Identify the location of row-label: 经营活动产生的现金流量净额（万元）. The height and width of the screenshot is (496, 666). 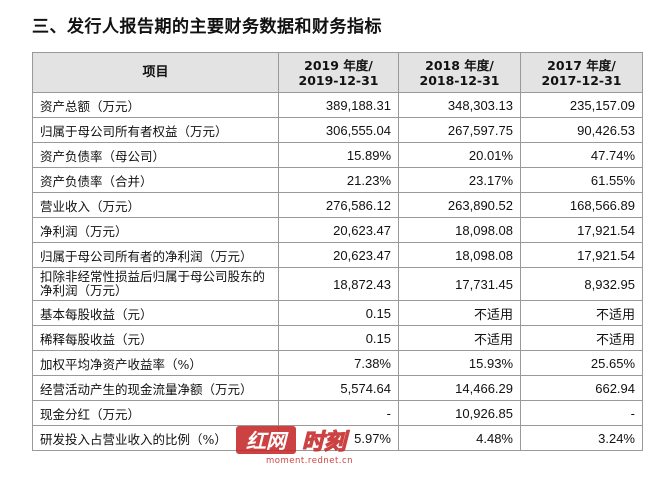
(155, 388).